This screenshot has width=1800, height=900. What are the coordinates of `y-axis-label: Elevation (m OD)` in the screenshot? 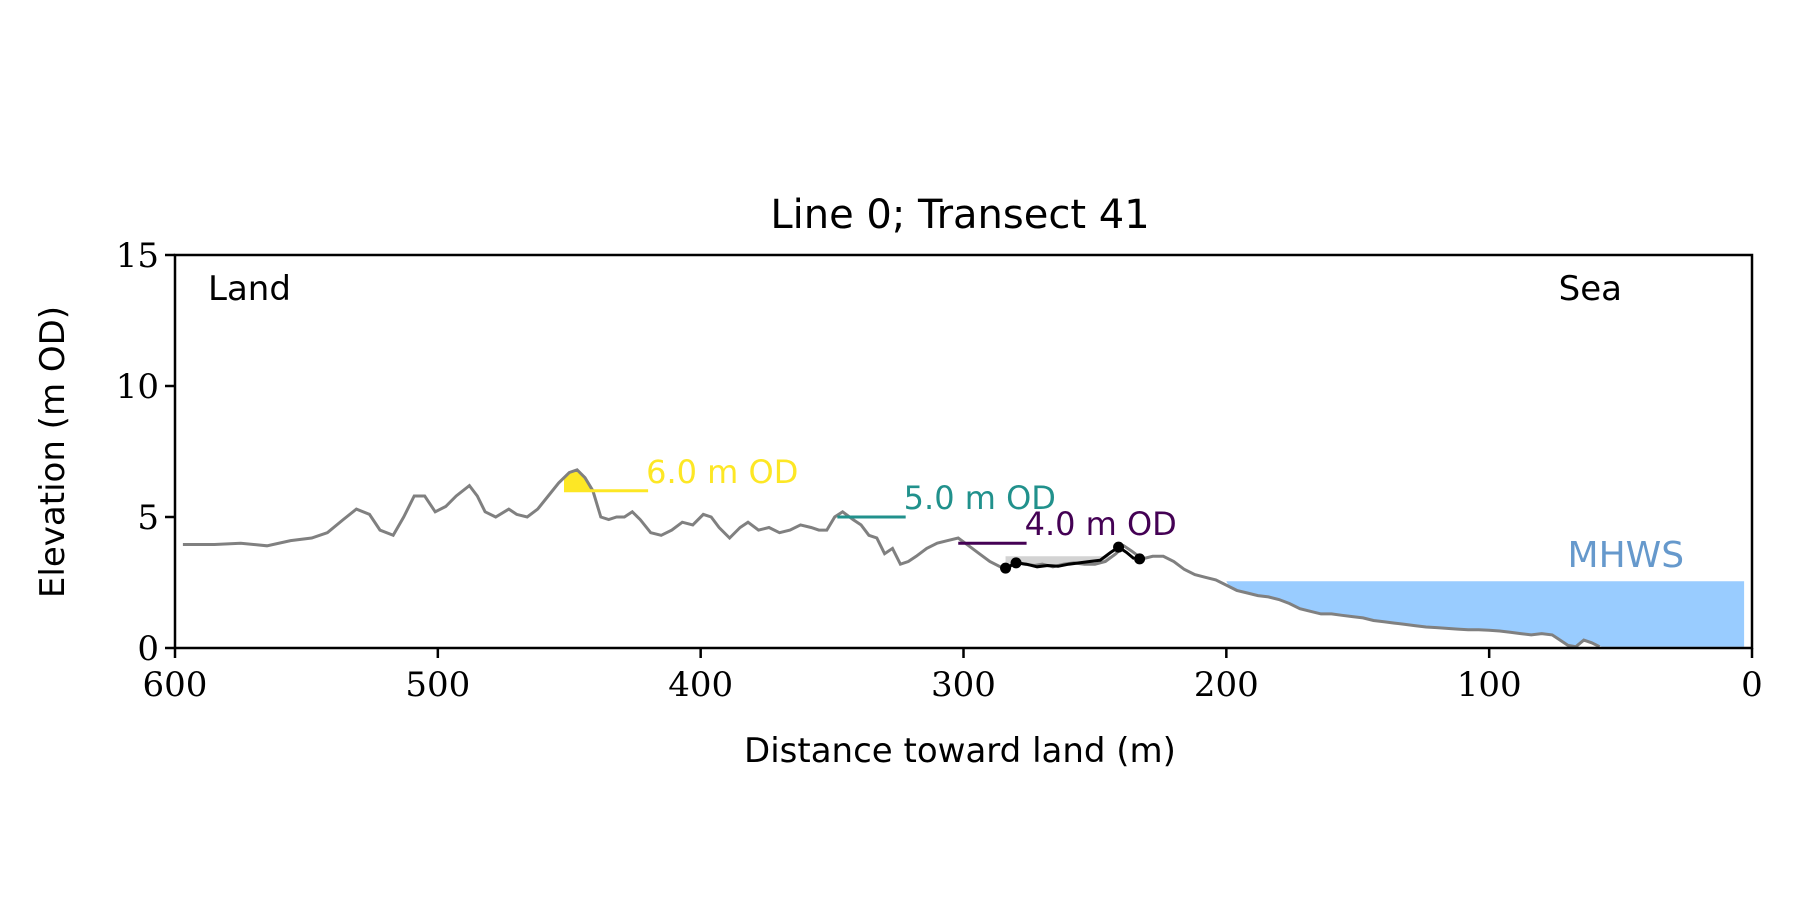 It's located at (53, 452).